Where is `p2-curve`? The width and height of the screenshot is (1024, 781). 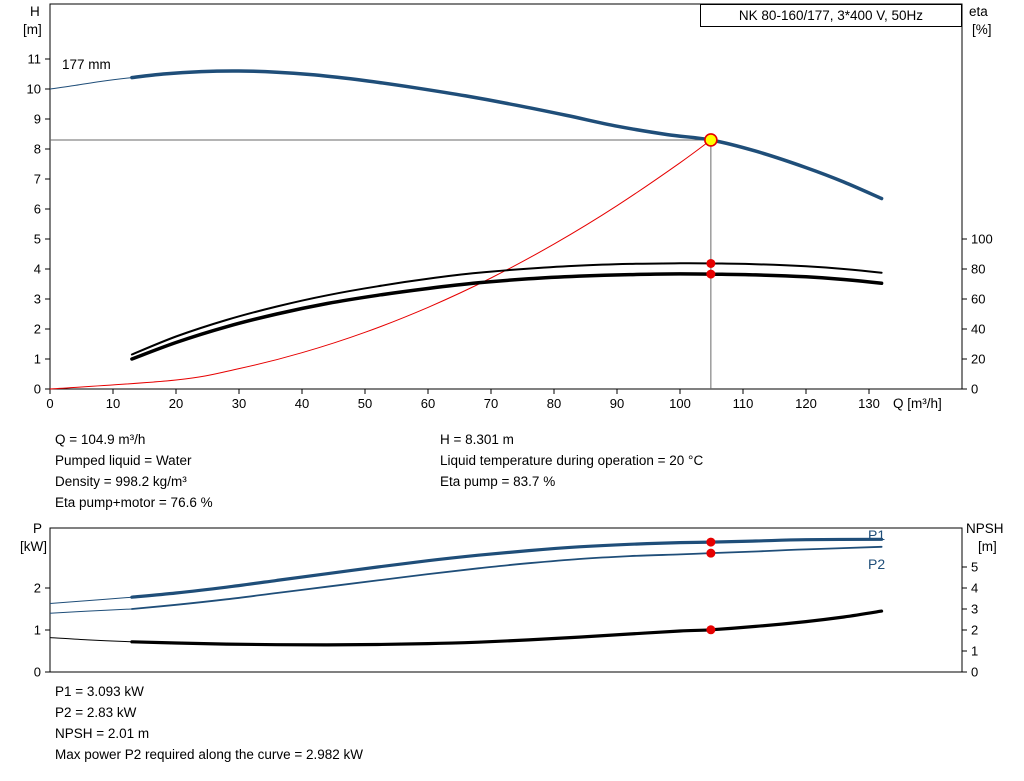
p2-curve is located at coordinates (507, 577).